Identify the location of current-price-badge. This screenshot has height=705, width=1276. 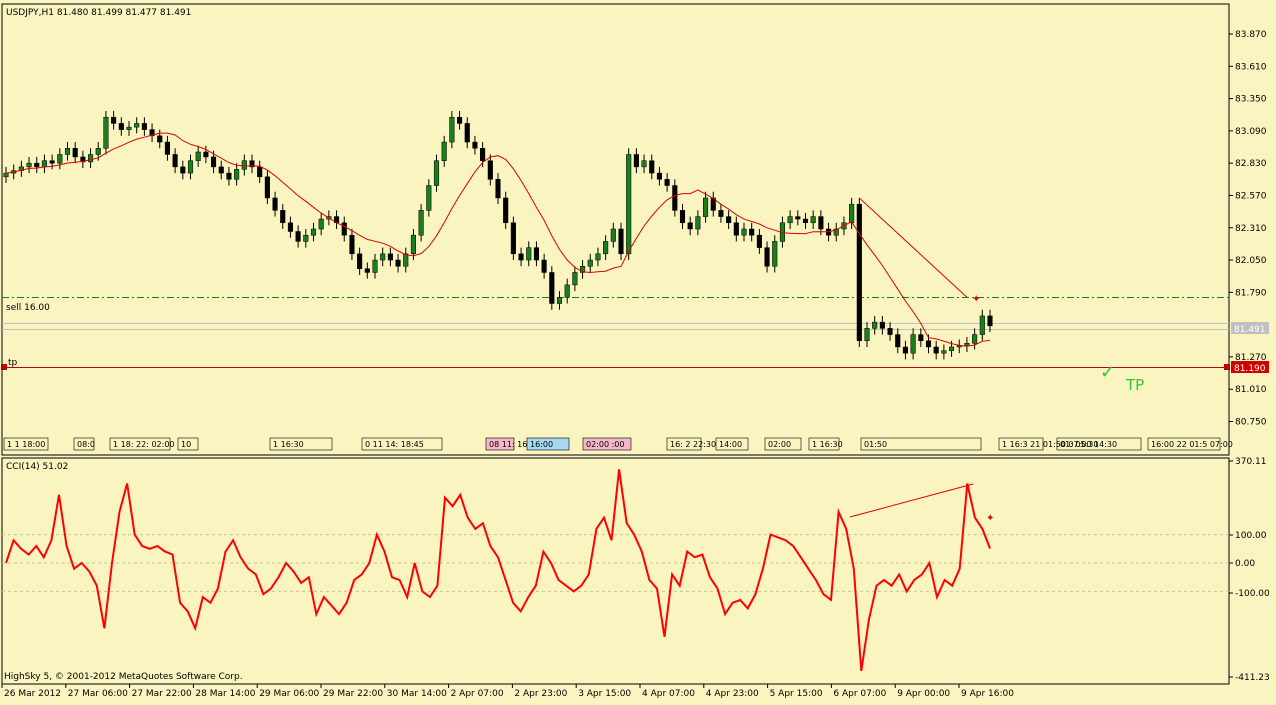
(1250, 328).